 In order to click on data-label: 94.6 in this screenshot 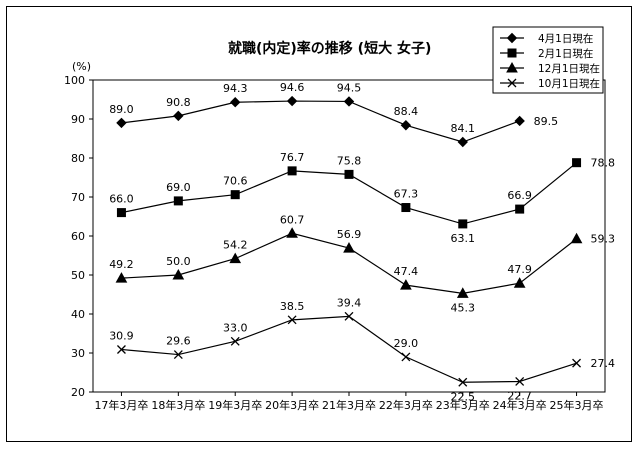, I will do `click(292, 87)`.